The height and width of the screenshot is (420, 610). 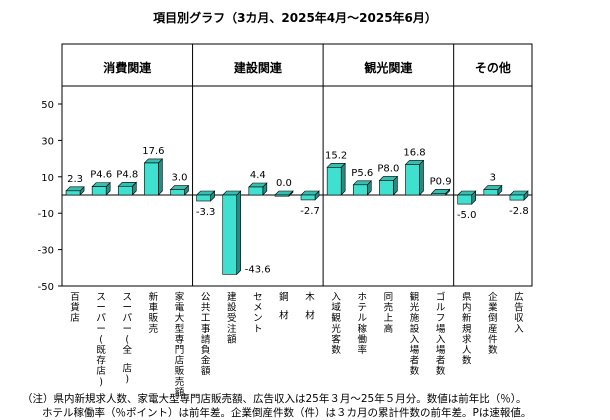 What do you see at coordinates (363, 324) in the screenshot?
I see `category-label: ホテル稼働率` at bounding box center [363, 324].